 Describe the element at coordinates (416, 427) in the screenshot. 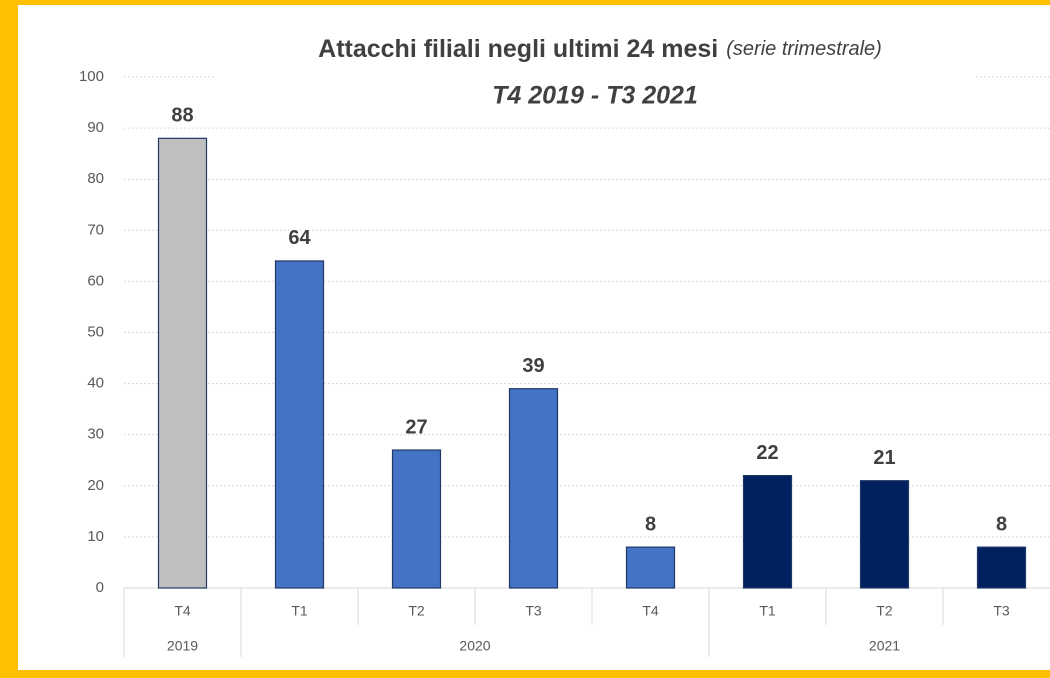

I see `data-label: 27` at that location.